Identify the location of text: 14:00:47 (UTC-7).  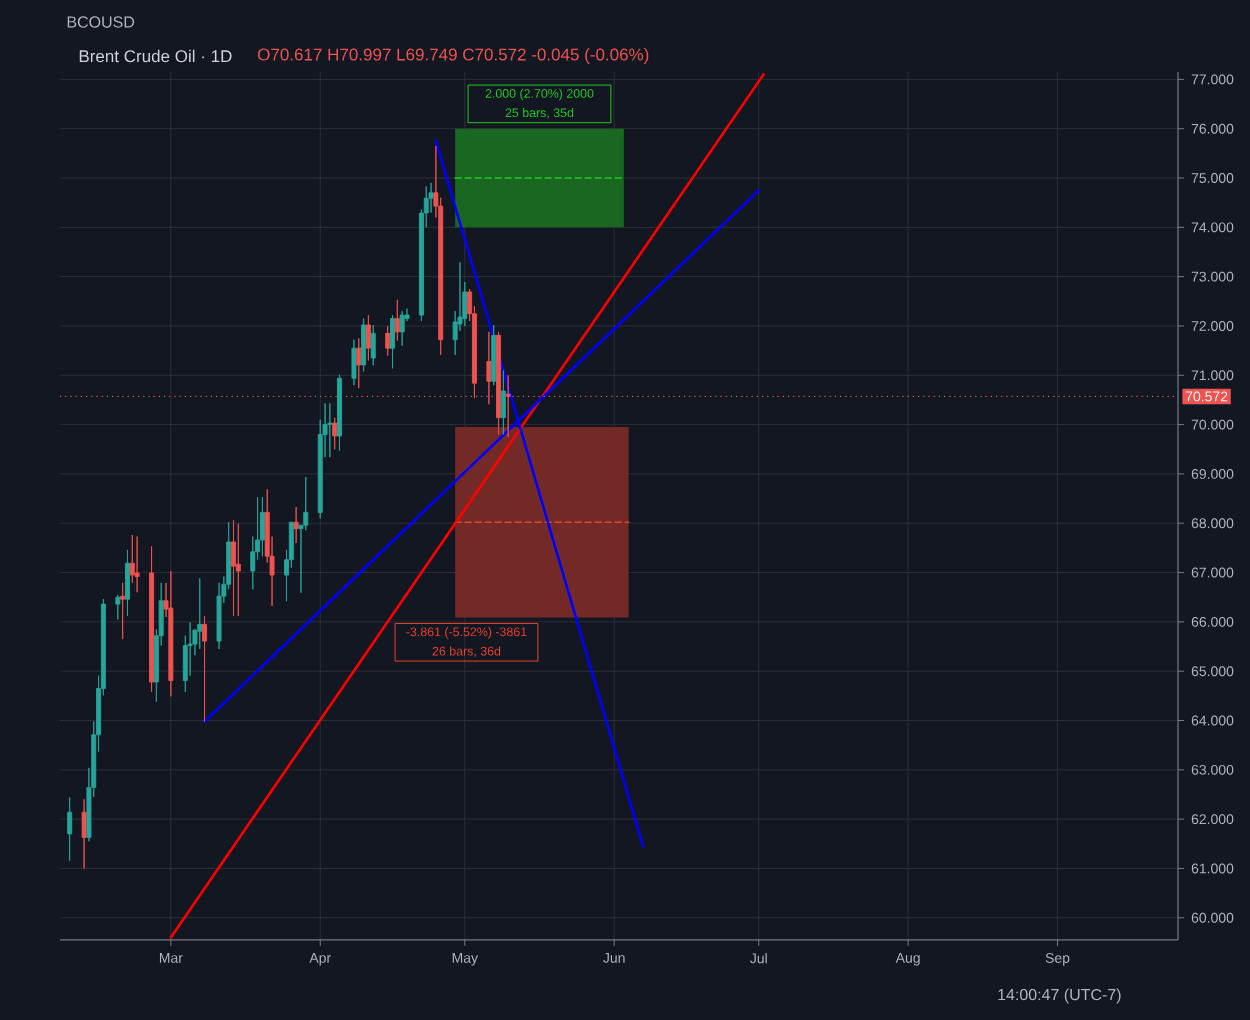
(1059, 996).